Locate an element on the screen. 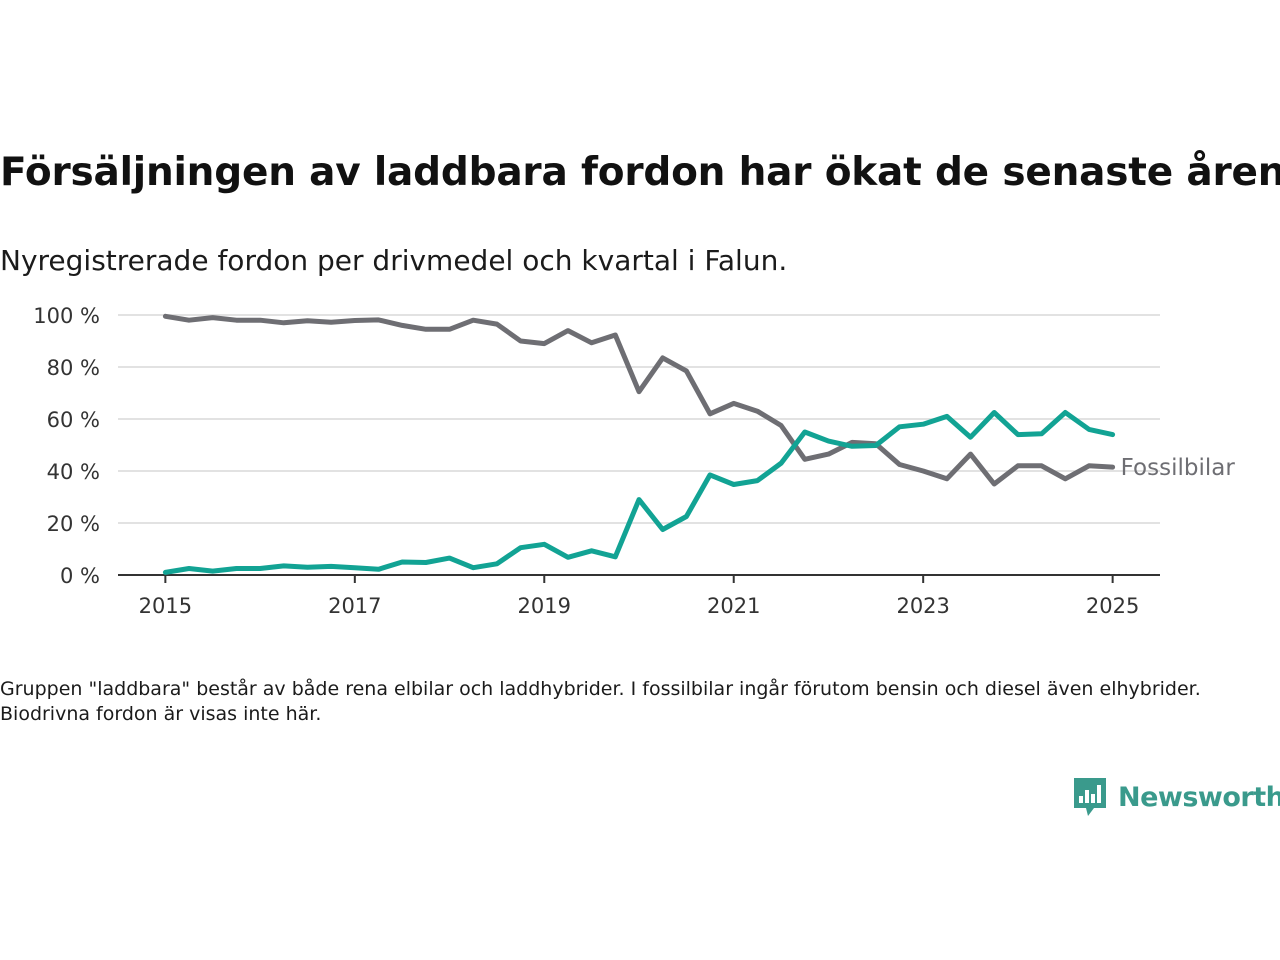  newsworthy-logo: Newsworthy is located at coordinates (1176, 797).